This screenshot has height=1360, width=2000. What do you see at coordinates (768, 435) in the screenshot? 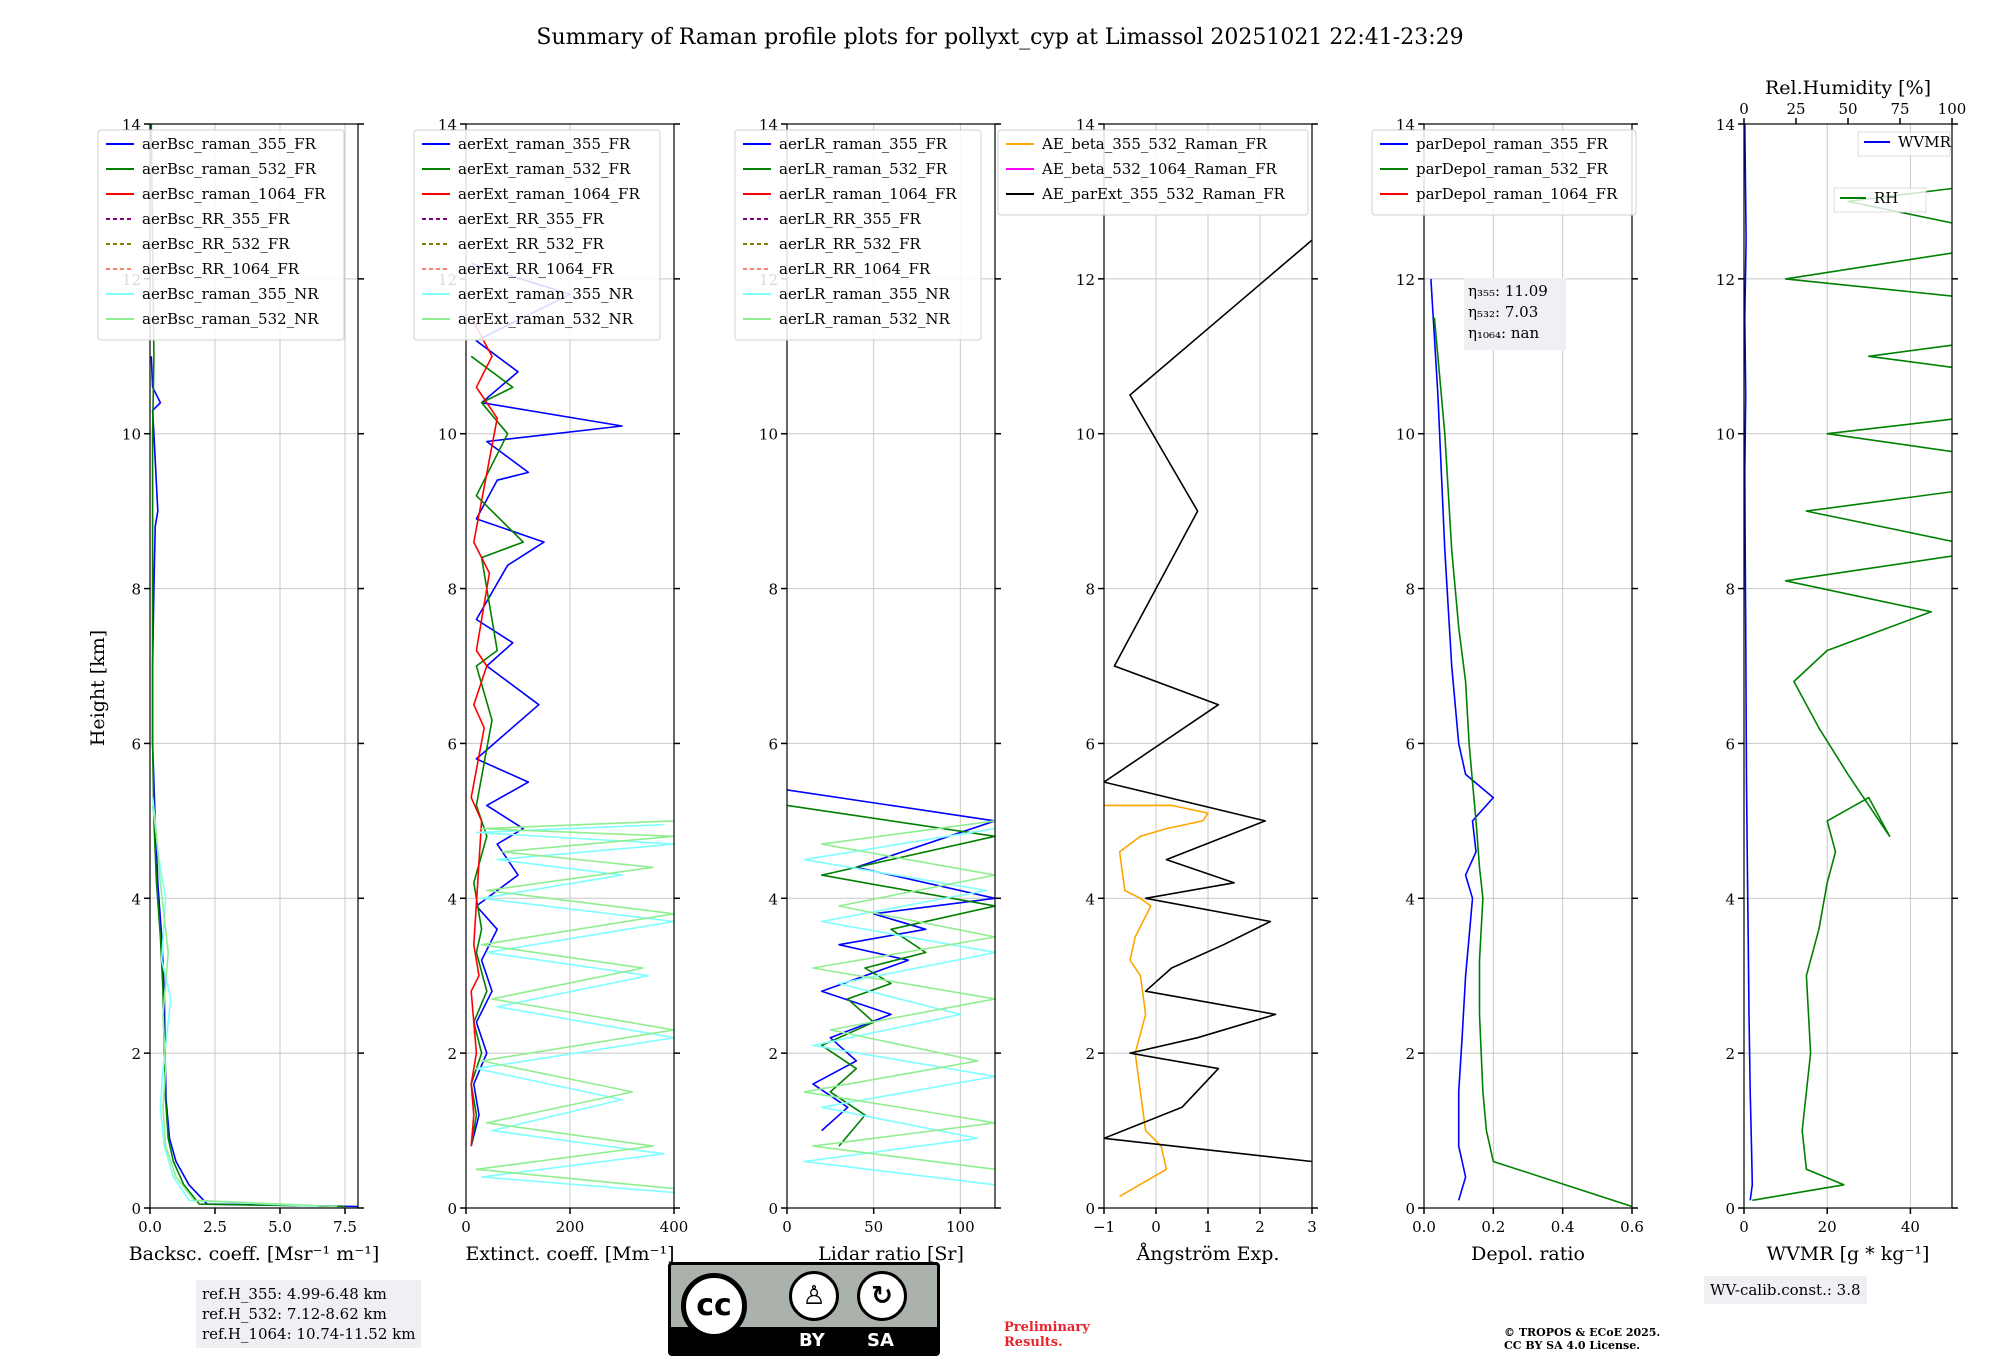
I see `lr-y-tick-label: 10` at bounding box center [768, 435].